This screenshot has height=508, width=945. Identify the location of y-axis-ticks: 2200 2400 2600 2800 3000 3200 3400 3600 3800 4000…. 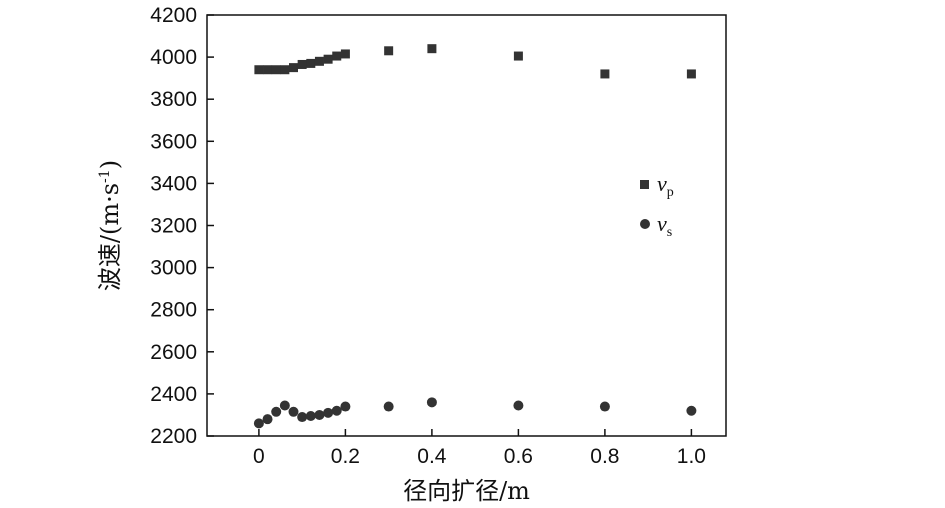
(182, 226).